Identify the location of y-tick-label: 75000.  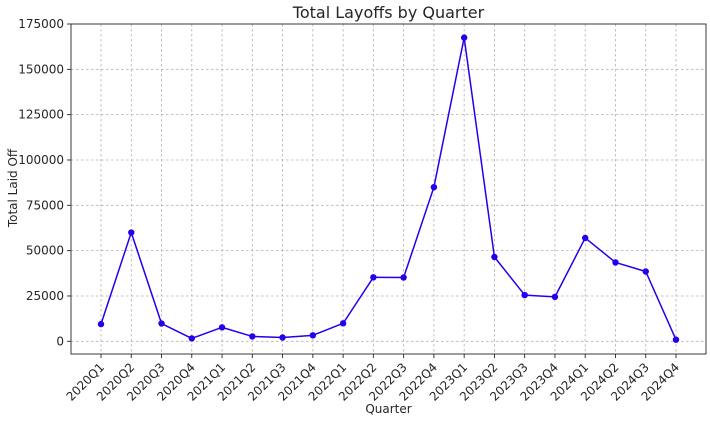
(45, 205).